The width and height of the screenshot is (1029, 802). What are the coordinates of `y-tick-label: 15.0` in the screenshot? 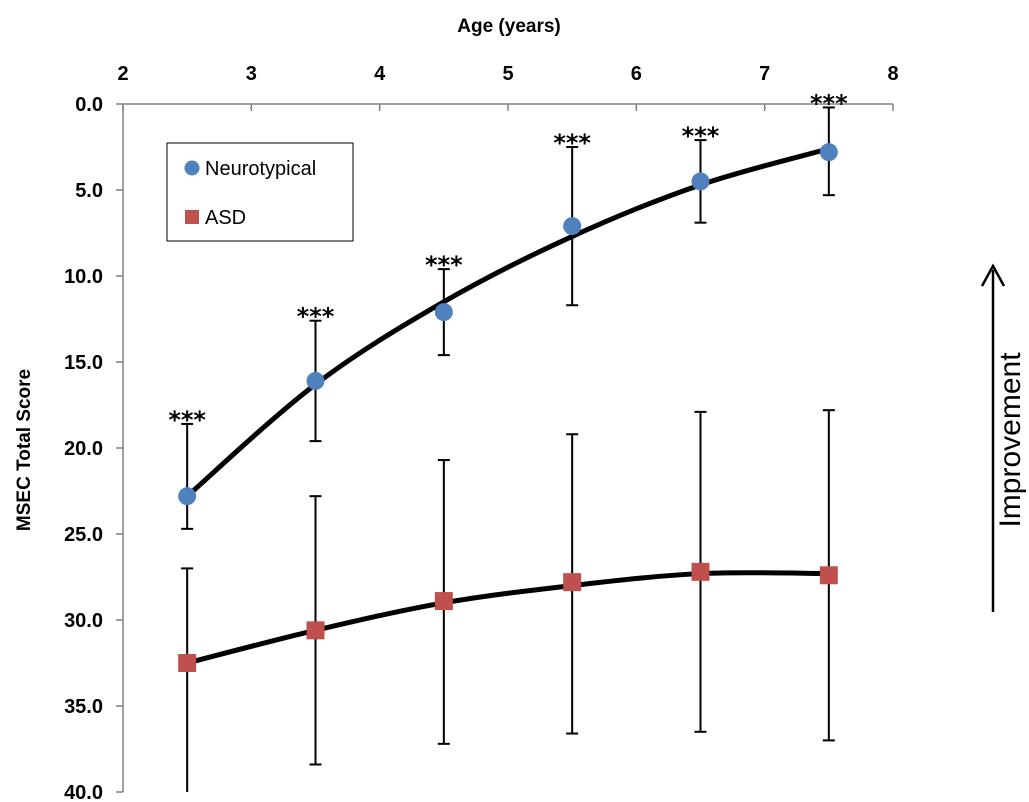 It's located at (83, 363).